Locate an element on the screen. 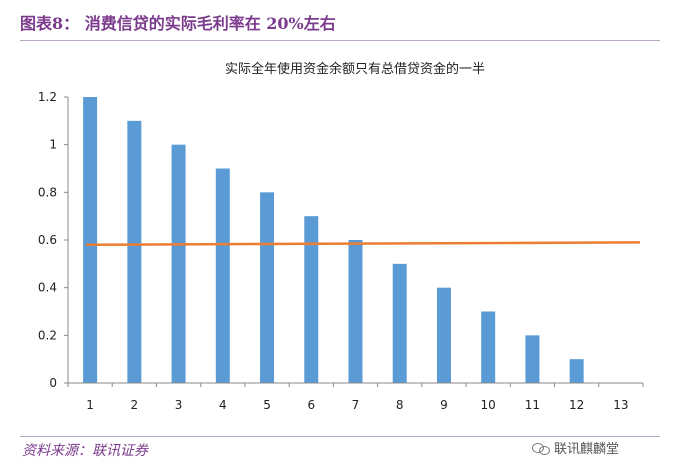  x-tick-label: 6 is located at coordinates (311, 405).